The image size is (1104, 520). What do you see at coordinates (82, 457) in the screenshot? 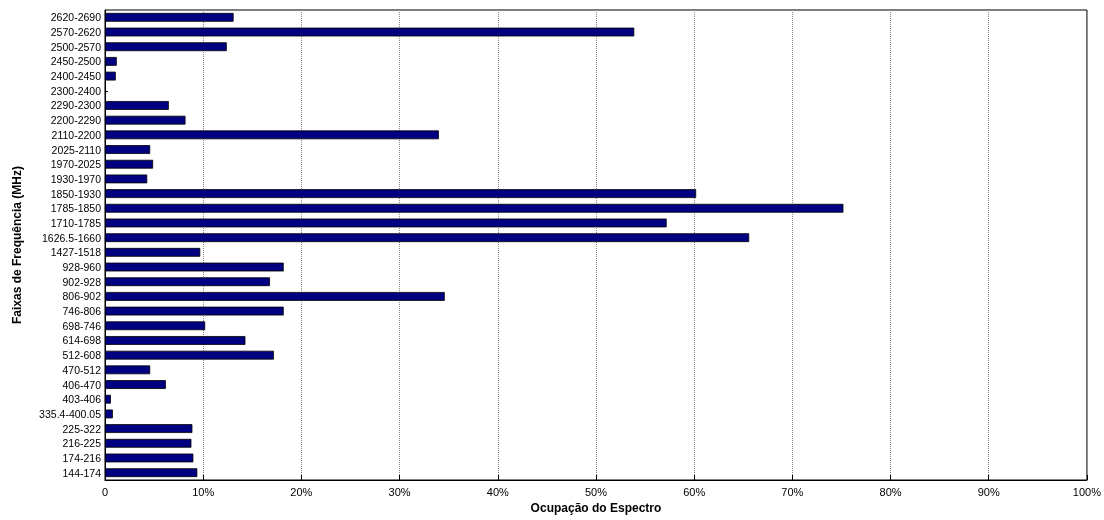
I see `y-tick-label: 174-216` at bounding box center [82, 457].